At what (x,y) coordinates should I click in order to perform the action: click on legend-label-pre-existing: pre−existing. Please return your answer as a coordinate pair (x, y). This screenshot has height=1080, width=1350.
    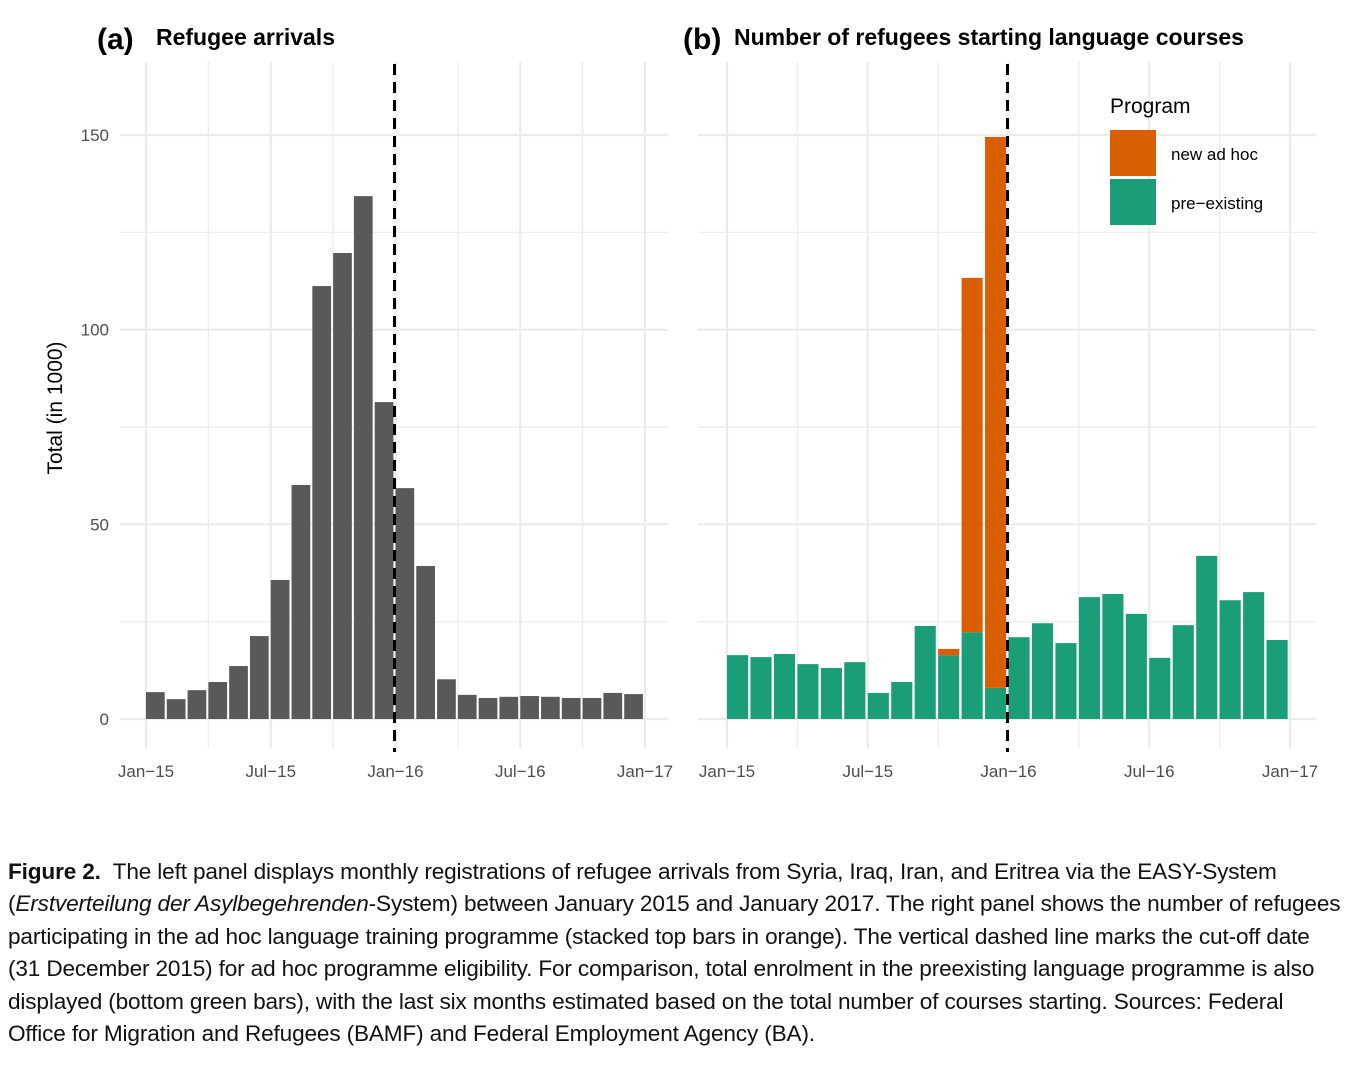
    Looking at the image, I should click on (1217, 203).